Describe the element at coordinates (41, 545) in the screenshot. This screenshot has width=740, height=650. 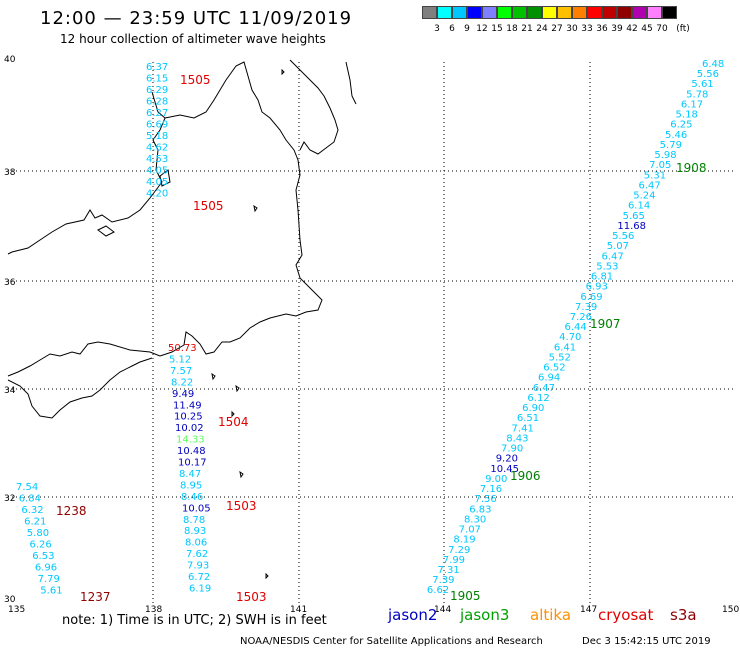
I see `wave-height-value: 6.26` at that location.